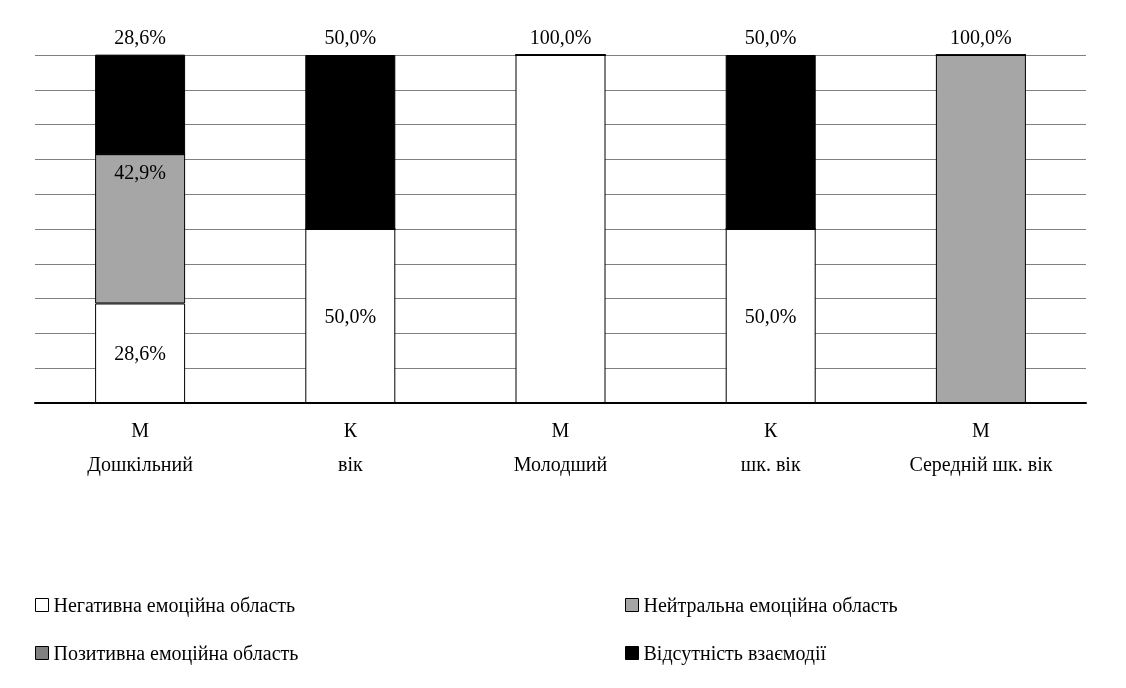 The height and width of the screenshot is (688, 1126). Describe the element at coordinates (981, 447) in the screenshot. I see `x-tick-label: М Середній шк. вік` at that location.